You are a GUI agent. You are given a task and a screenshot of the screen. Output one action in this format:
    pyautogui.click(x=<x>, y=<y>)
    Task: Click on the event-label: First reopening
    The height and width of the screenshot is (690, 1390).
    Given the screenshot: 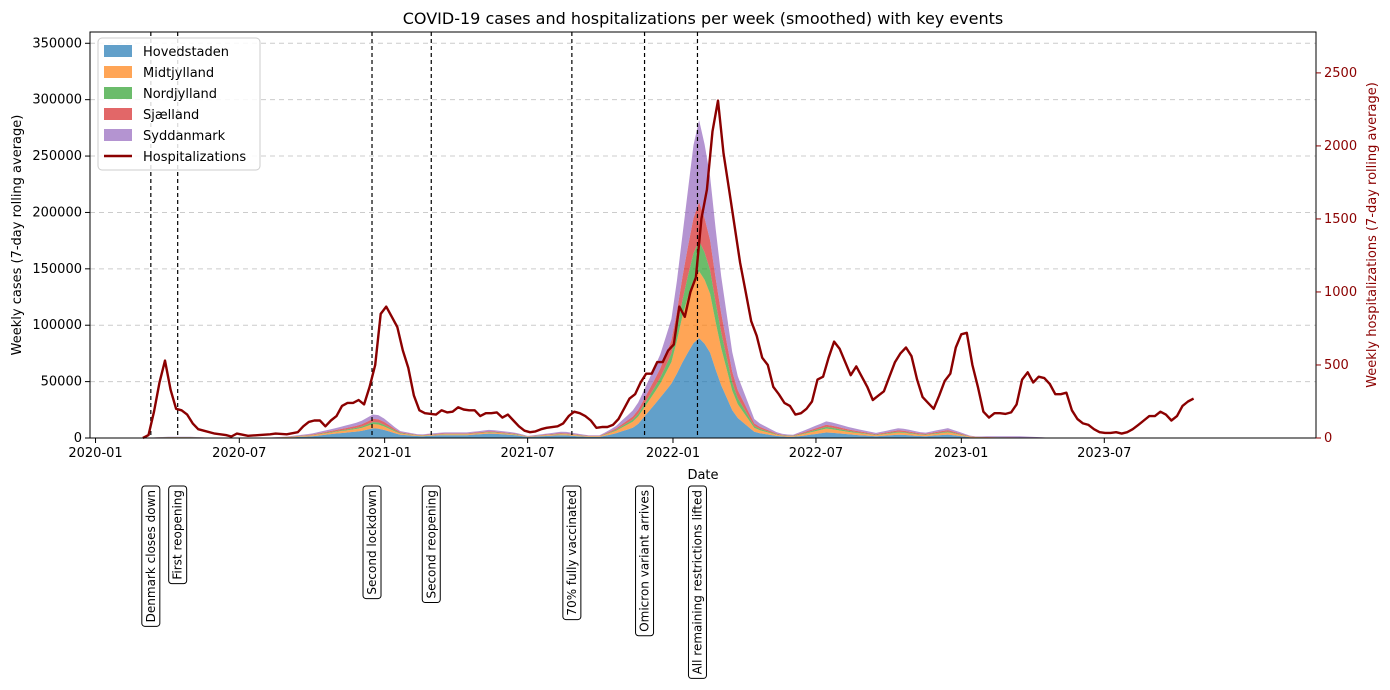 What is the action you would take?
    pyautogui.click(x=178, y=535)
    